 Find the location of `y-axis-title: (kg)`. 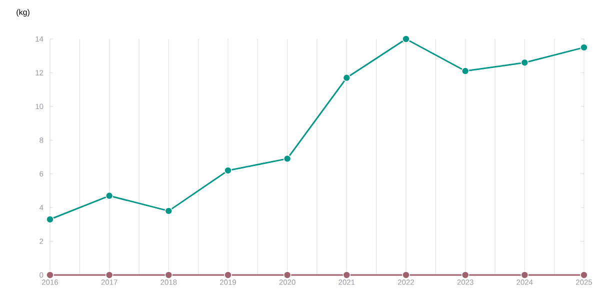

y-axis-title: (kg) is located at coordinates (23, 13).